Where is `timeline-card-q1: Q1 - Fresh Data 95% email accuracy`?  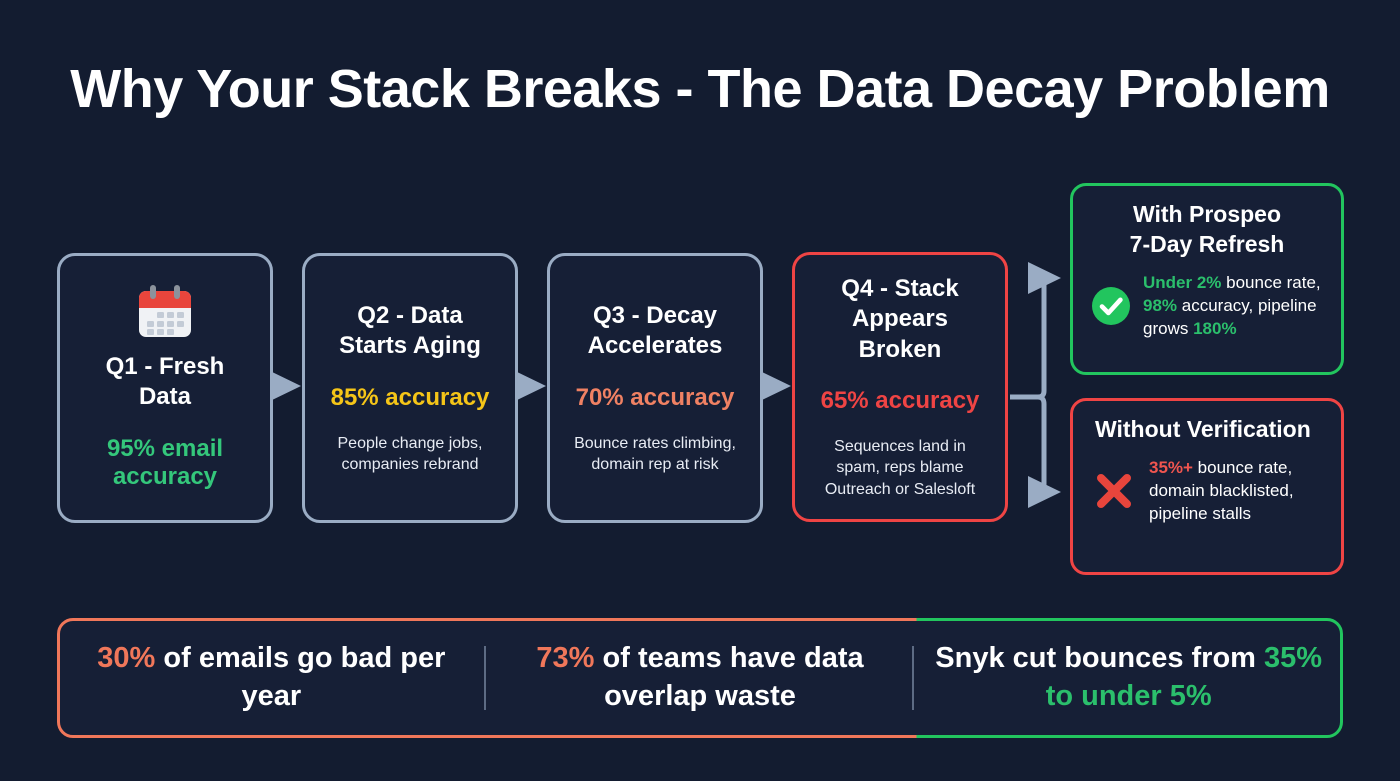 timeline-card-q1: Q1 - Fresh Data 95% email accuracy is located at coordinates (165, 388).